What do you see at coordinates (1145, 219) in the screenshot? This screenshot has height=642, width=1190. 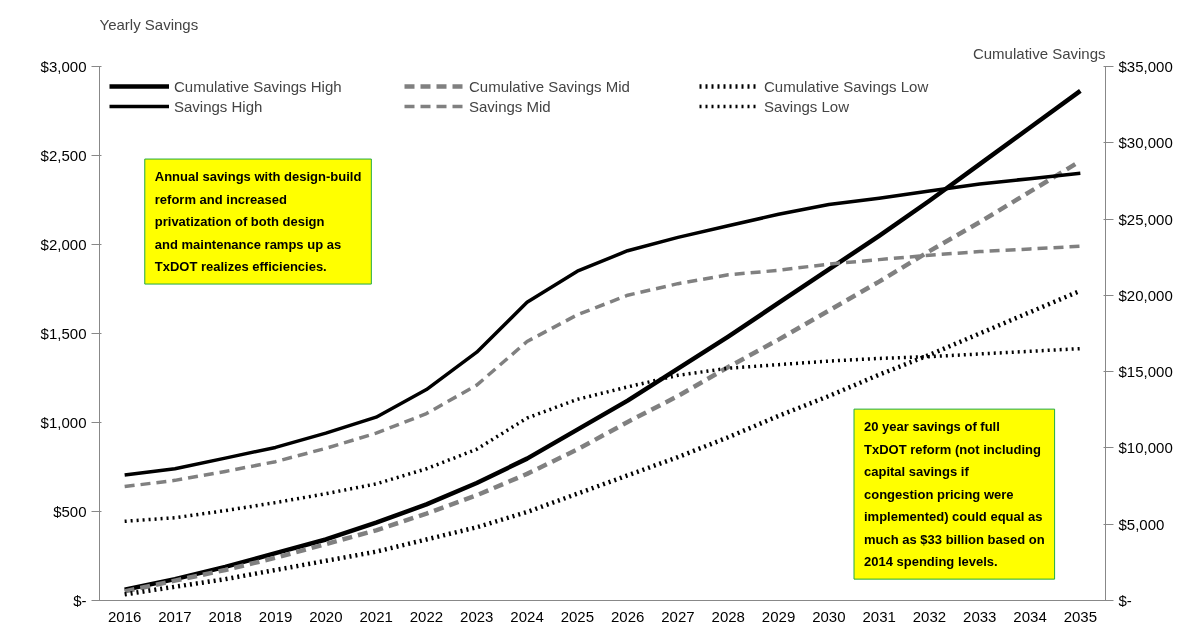 I see `y2-tick-label: $25,000` at bounding box center [1145, 219].